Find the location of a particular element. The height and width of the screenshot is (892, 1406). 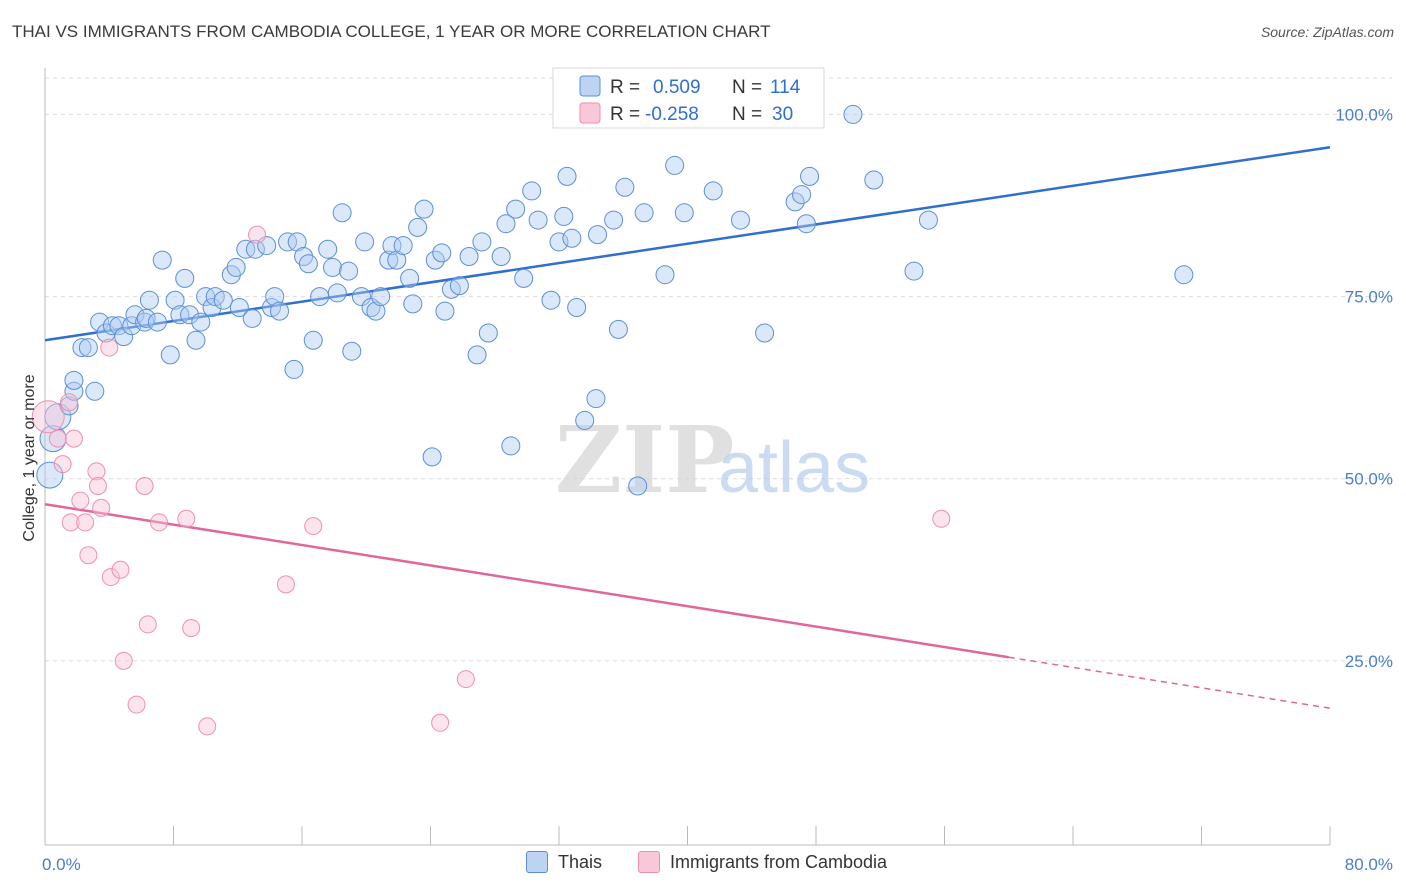

y-tick-labels: 25.0% 50.0% 75.0% 100.0% is located at coordinates (1364, 387).